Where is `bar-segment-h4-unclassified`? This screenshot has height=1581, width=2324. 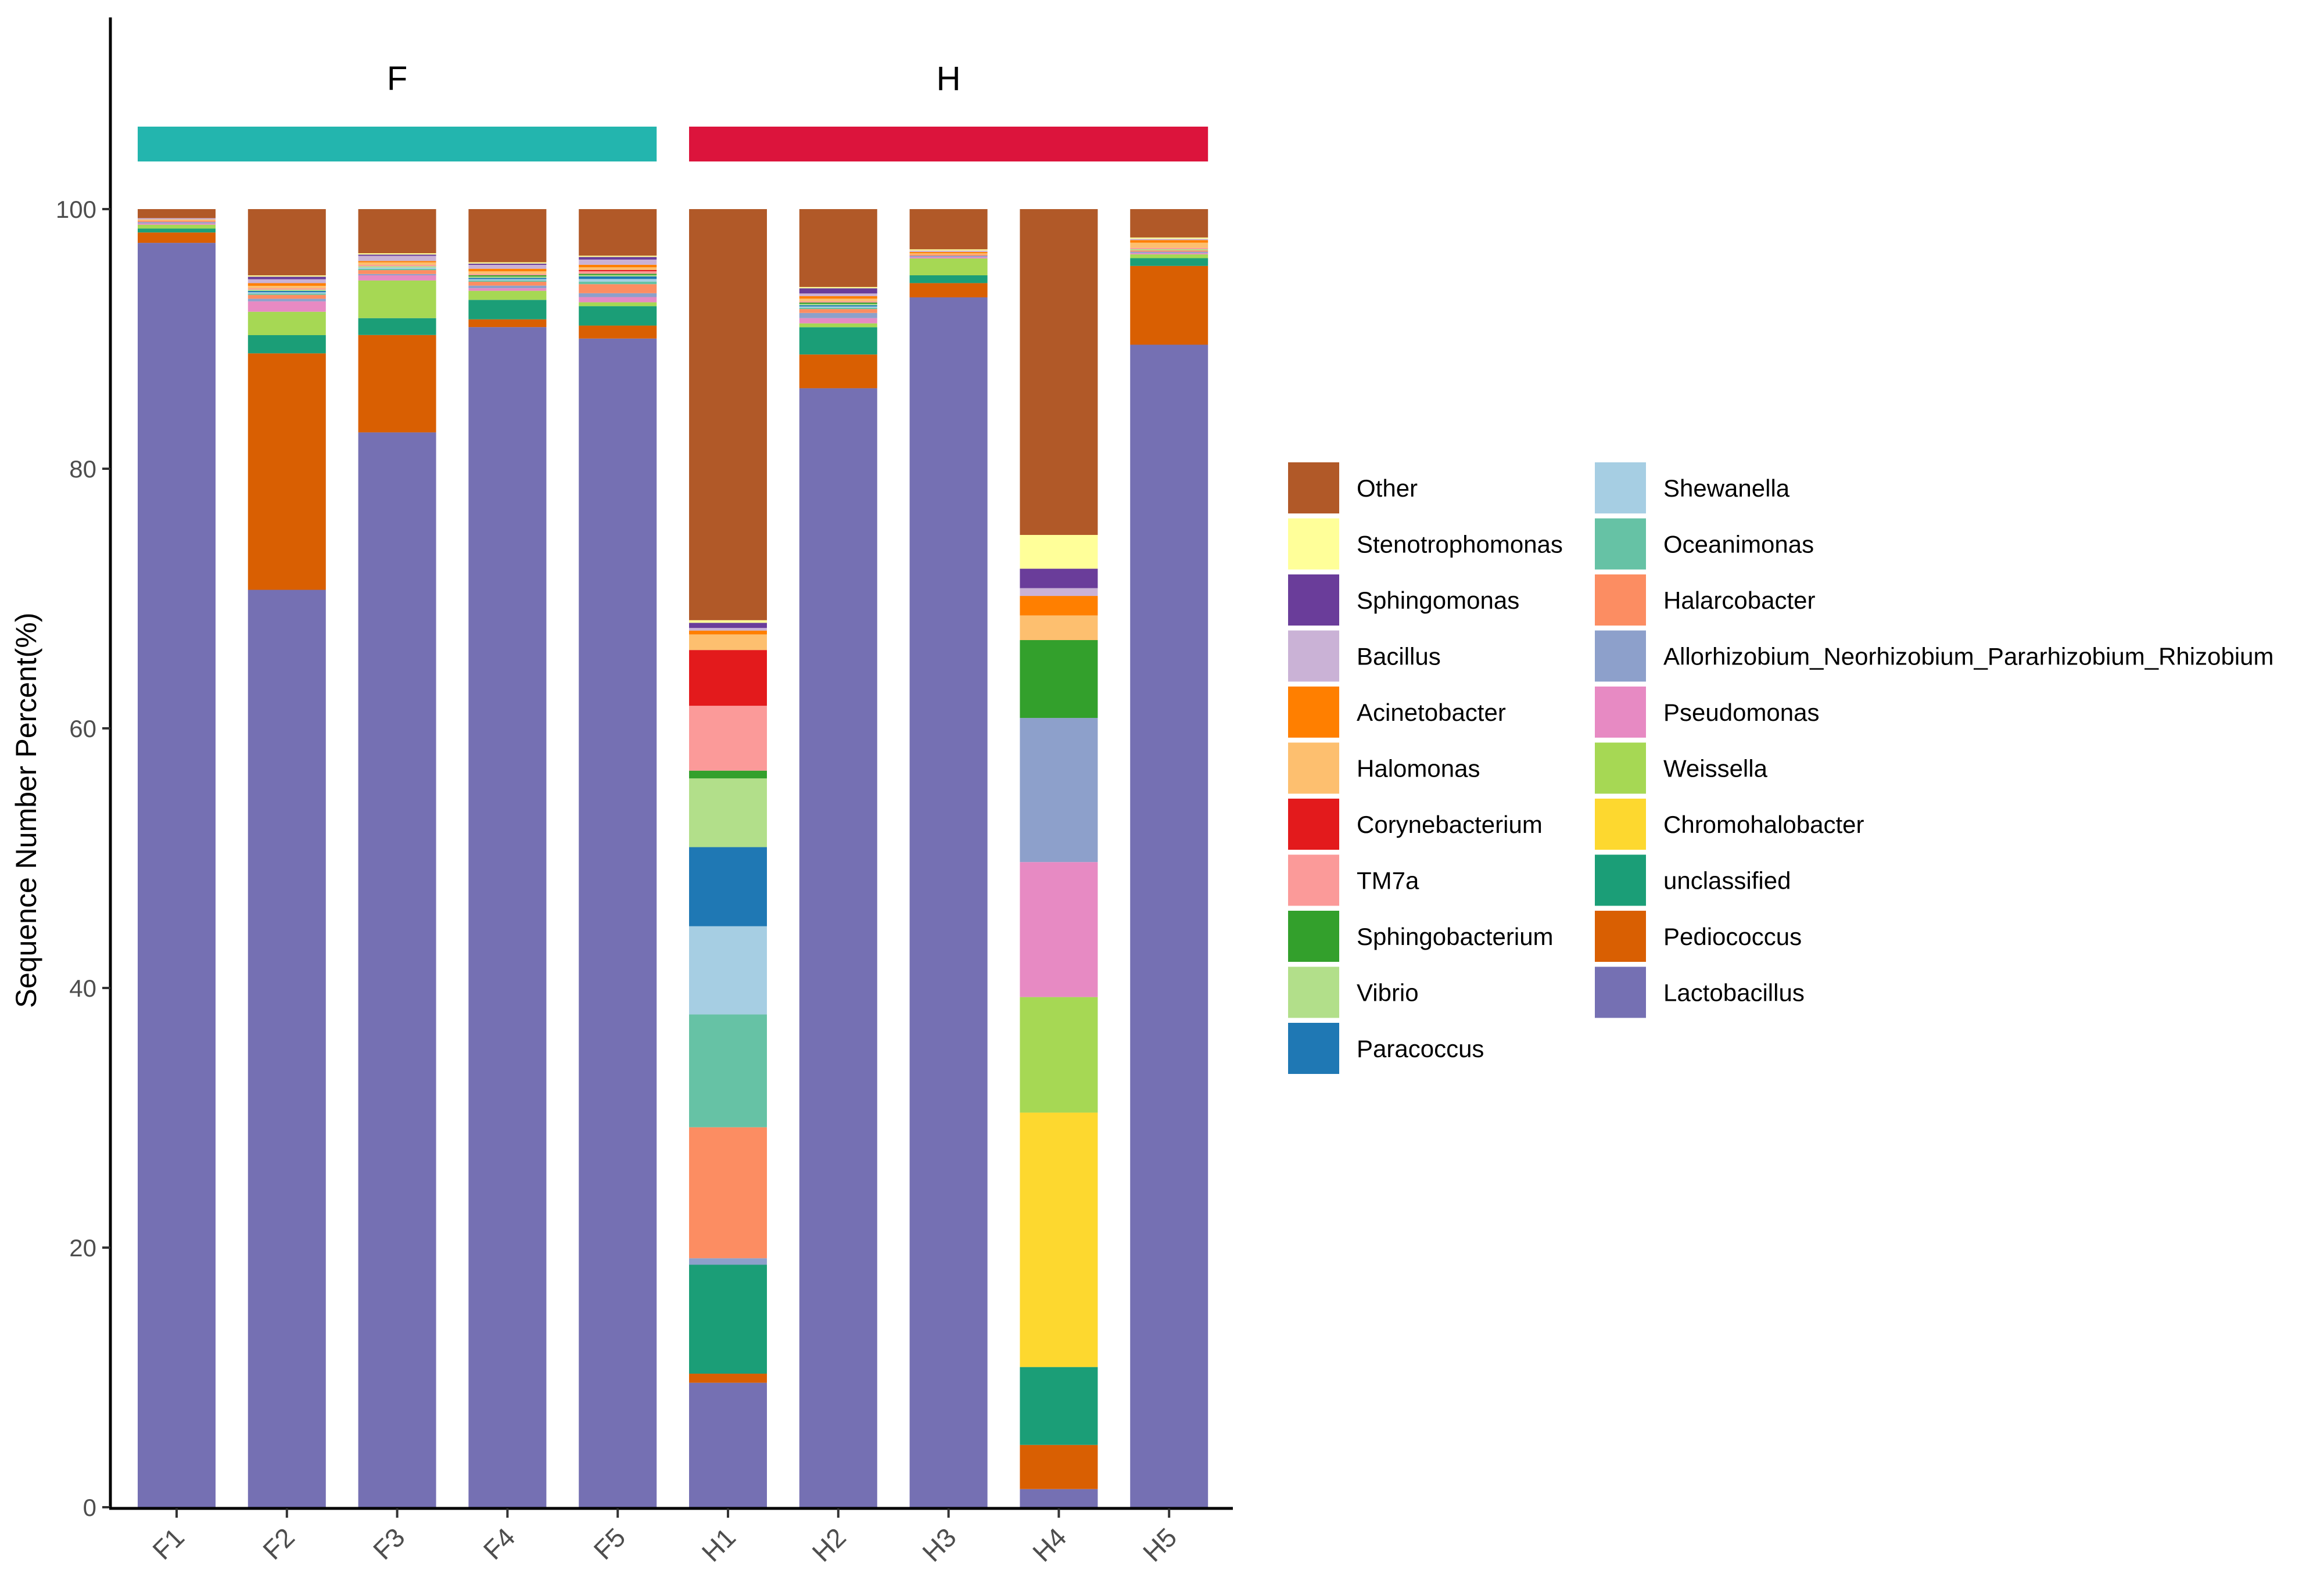 bar-segment-h4-unclassified is located at coordinates (1059, 1406).